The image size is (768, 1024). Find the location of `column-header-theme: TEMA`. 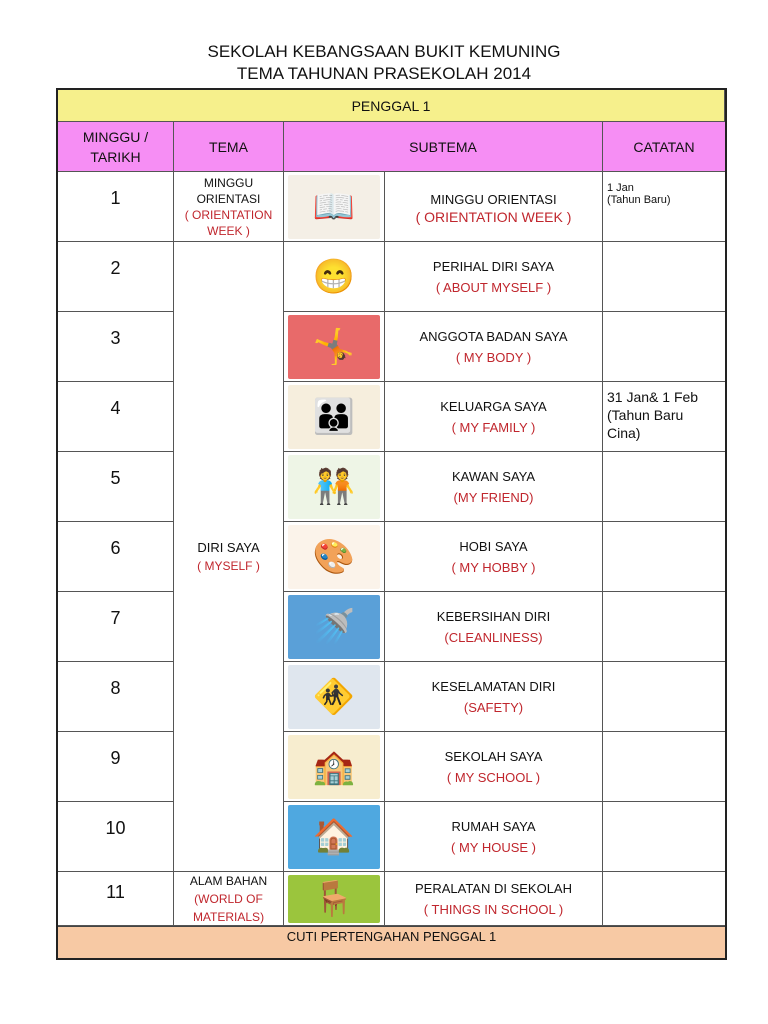

column-header-theme: TEMA is located at coordinates (229, 147).